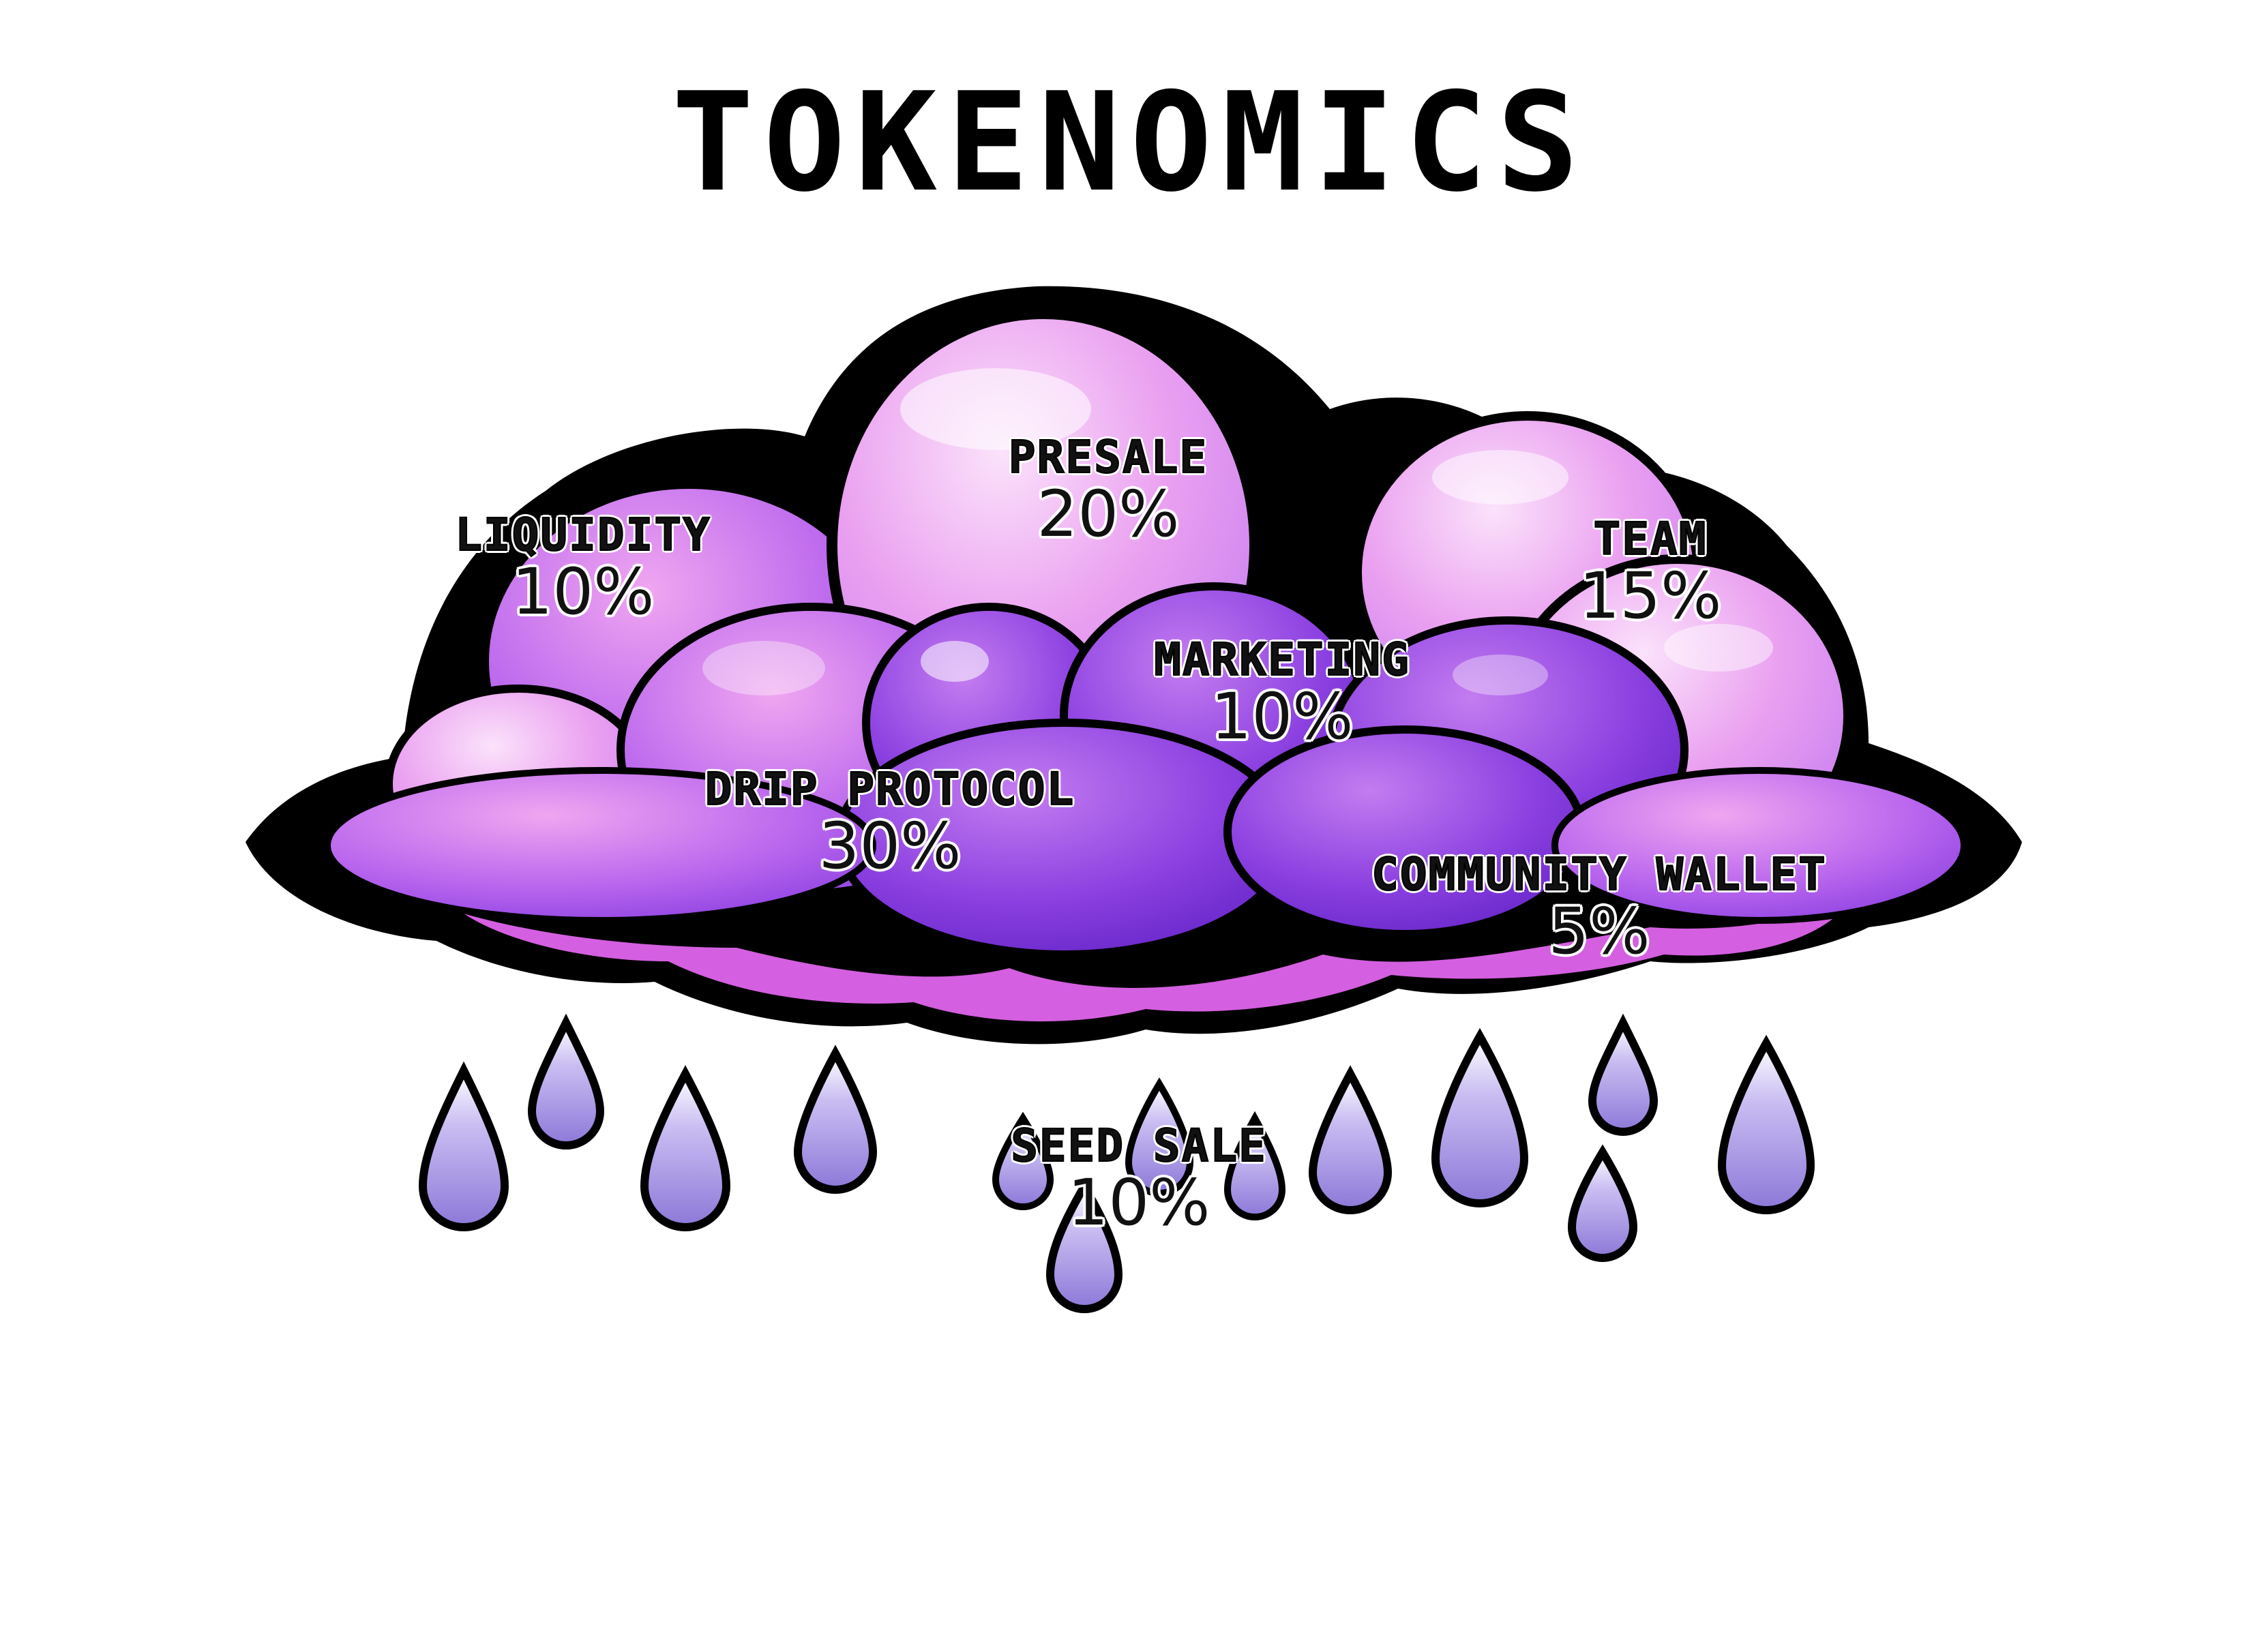 The image size is (2260, 1652). I want to click on allocation-team: TEAM 15%, so click(1650, 573).